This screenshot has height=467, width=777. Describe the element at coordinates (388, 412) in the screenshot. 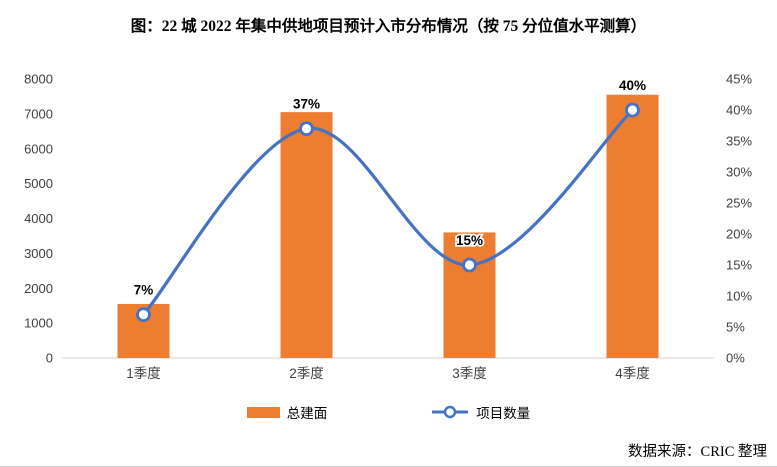

I see `chart-legend: 总建面 项目数量` at that location.